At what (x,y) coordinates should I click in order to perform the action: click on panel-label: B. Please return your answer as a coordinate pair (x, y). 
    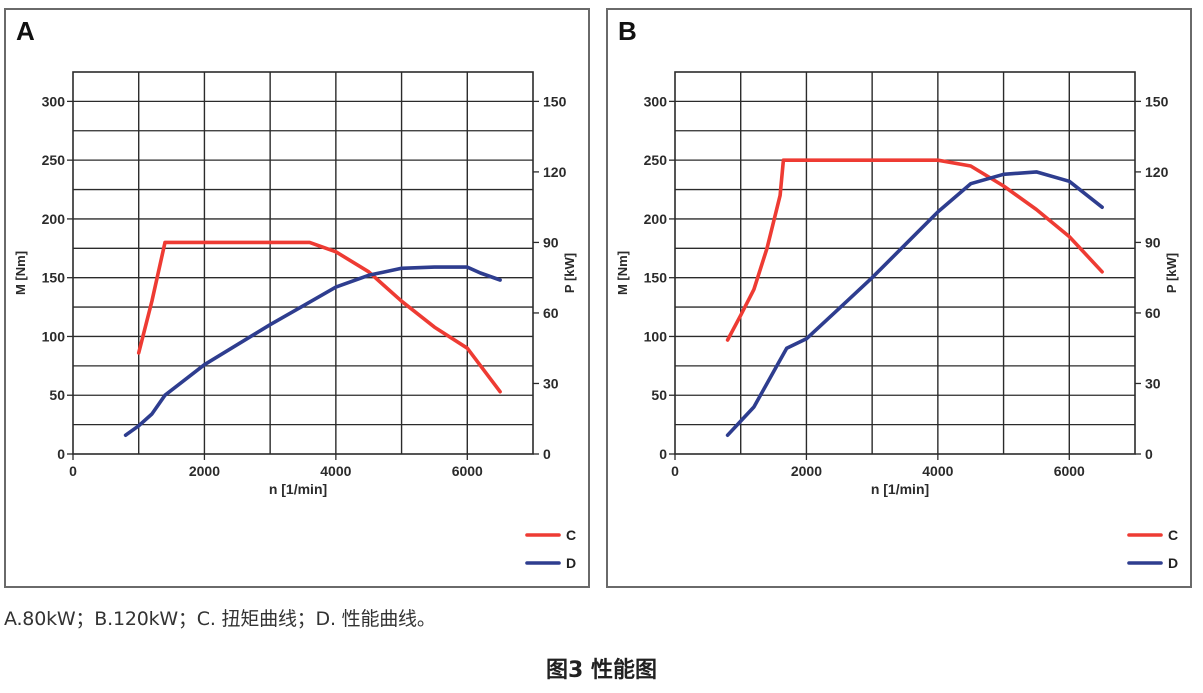
    Looking at the image, I should click on (627, 31).